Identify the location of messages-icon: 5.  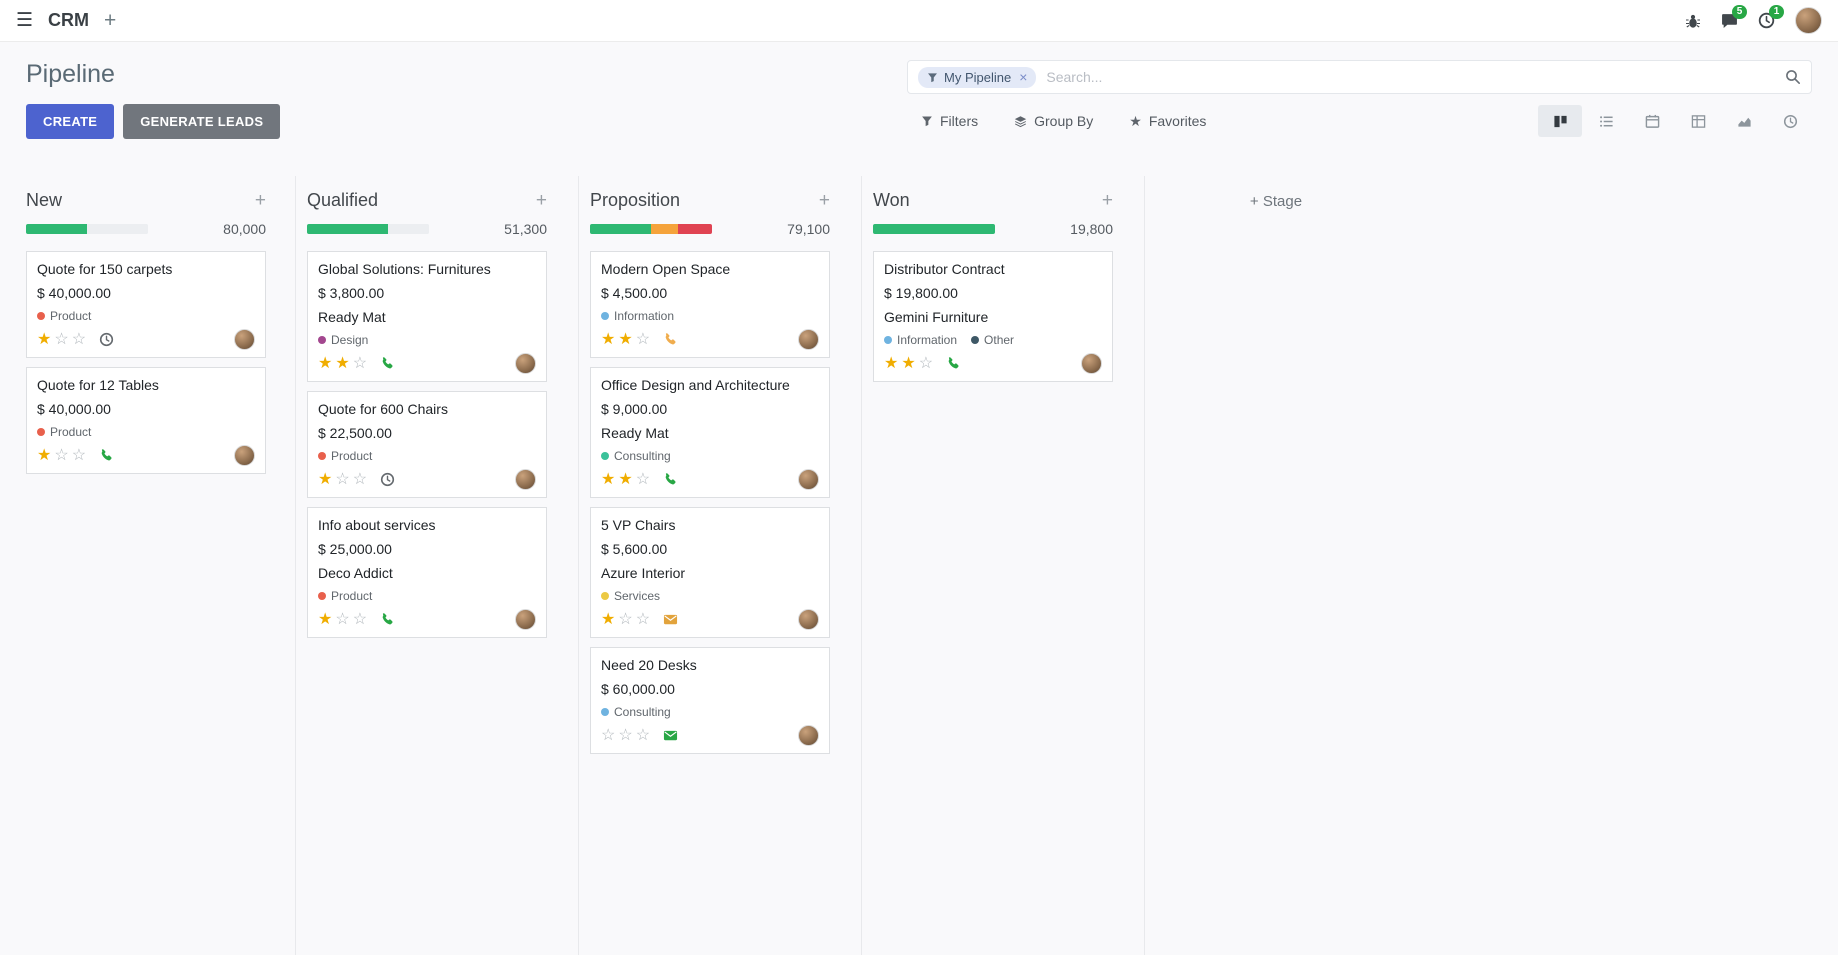
(1734, 17).